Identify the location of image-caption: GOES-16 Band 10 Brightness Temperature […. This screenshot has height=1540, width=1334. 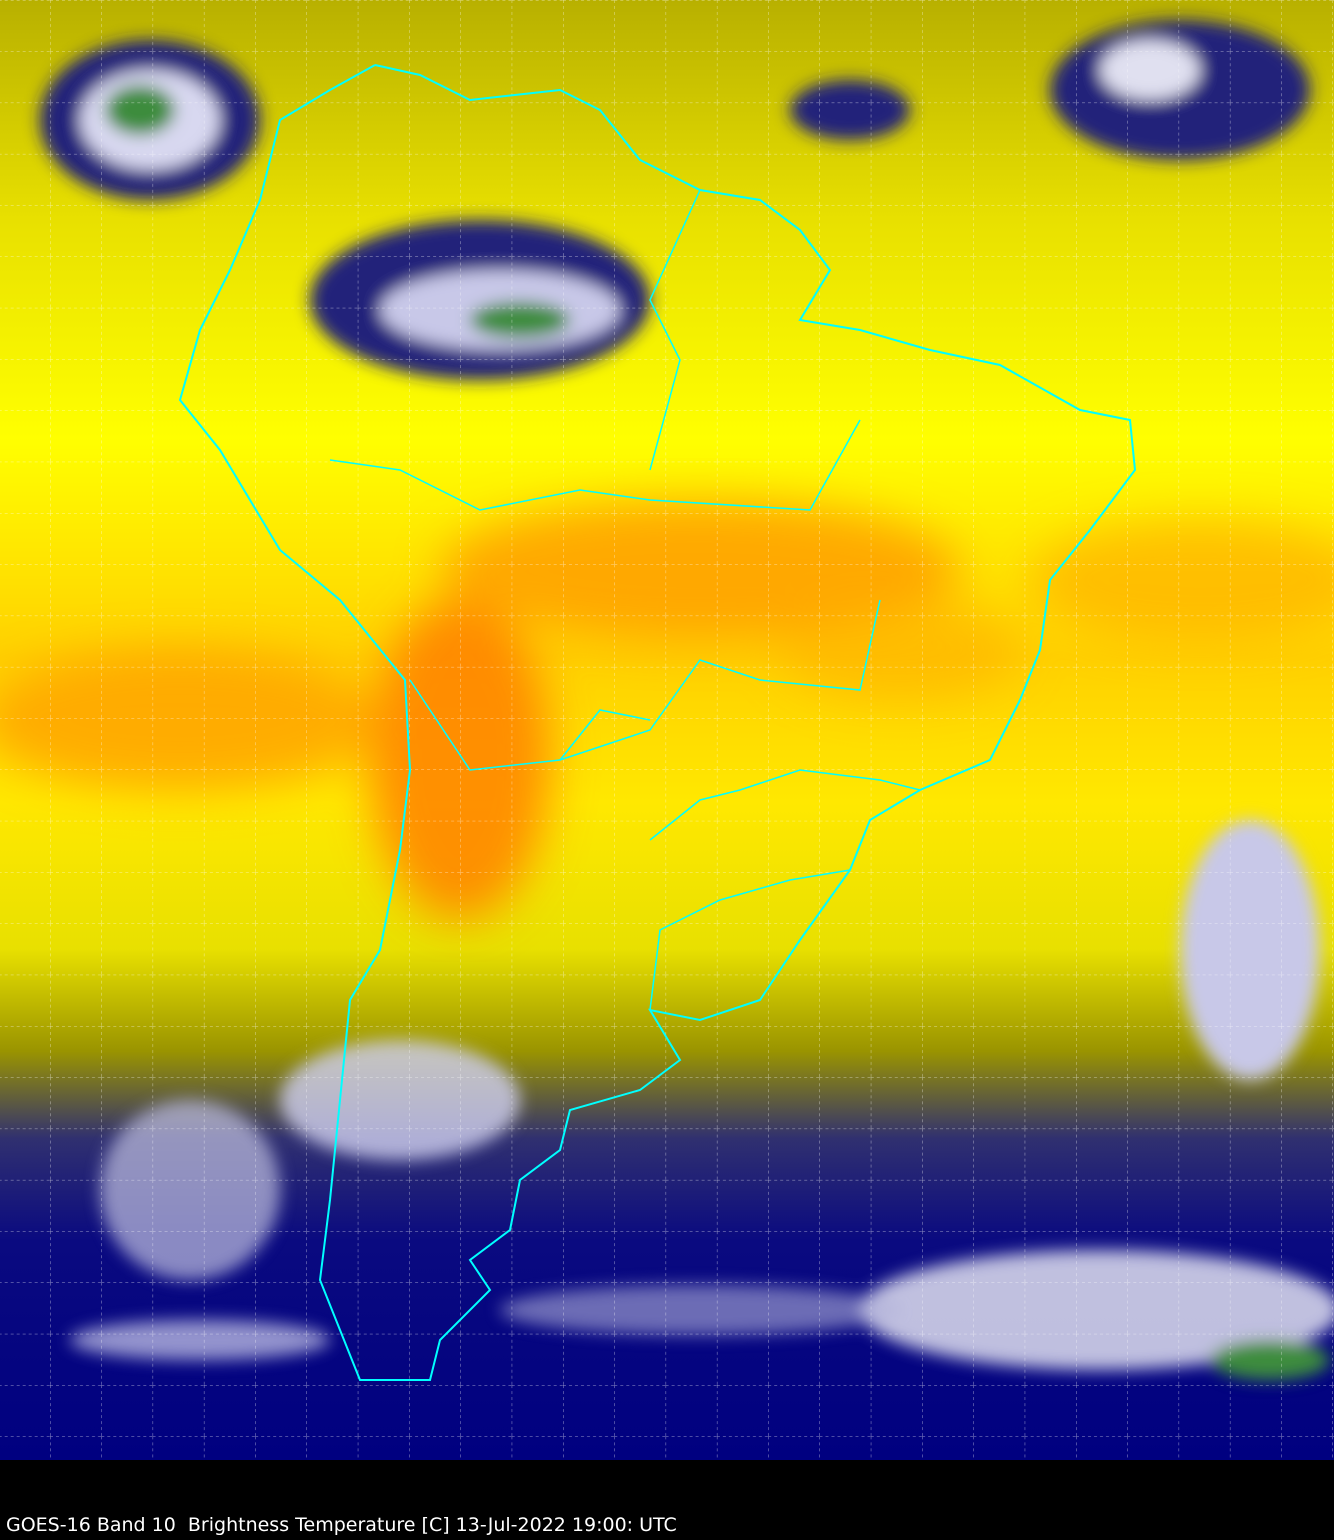
(341, 1525).